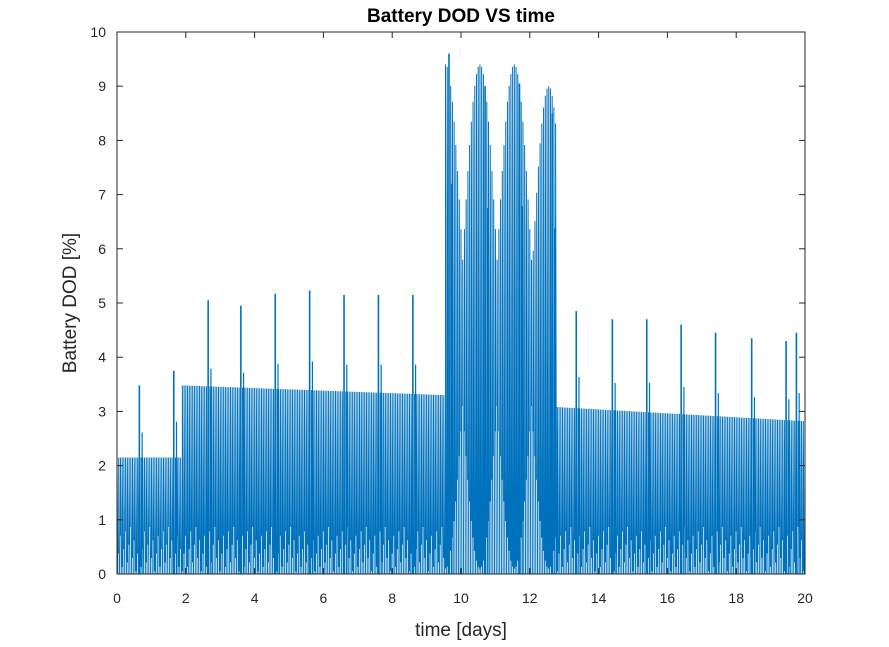  I want to click on x-tick-label: 18, so click(736, 598).